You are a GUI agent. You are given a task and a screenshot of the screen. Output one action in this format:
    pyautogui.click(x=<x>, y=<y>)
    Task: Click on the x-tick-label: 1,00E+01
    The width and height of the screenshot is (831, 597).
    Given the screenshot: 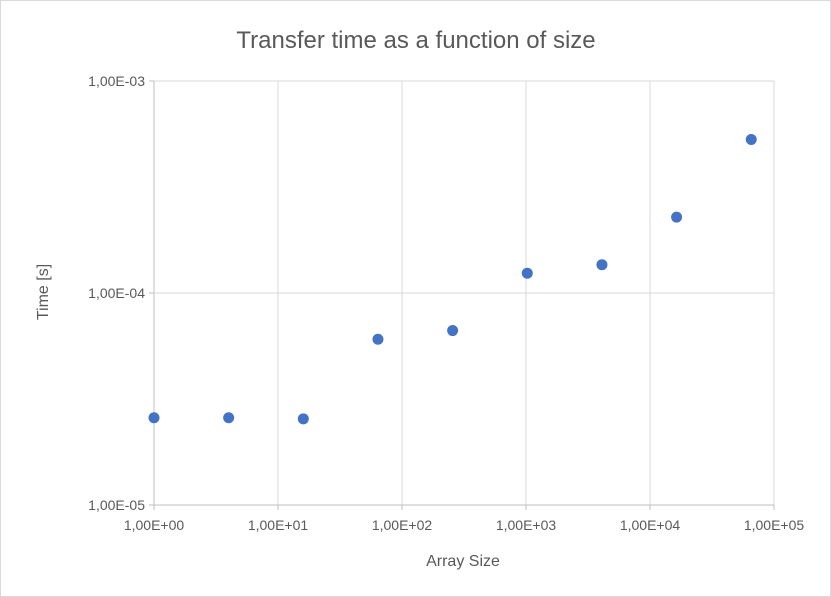 What is the action you would take?
    pyautogui.click(x=278, y=525)
    